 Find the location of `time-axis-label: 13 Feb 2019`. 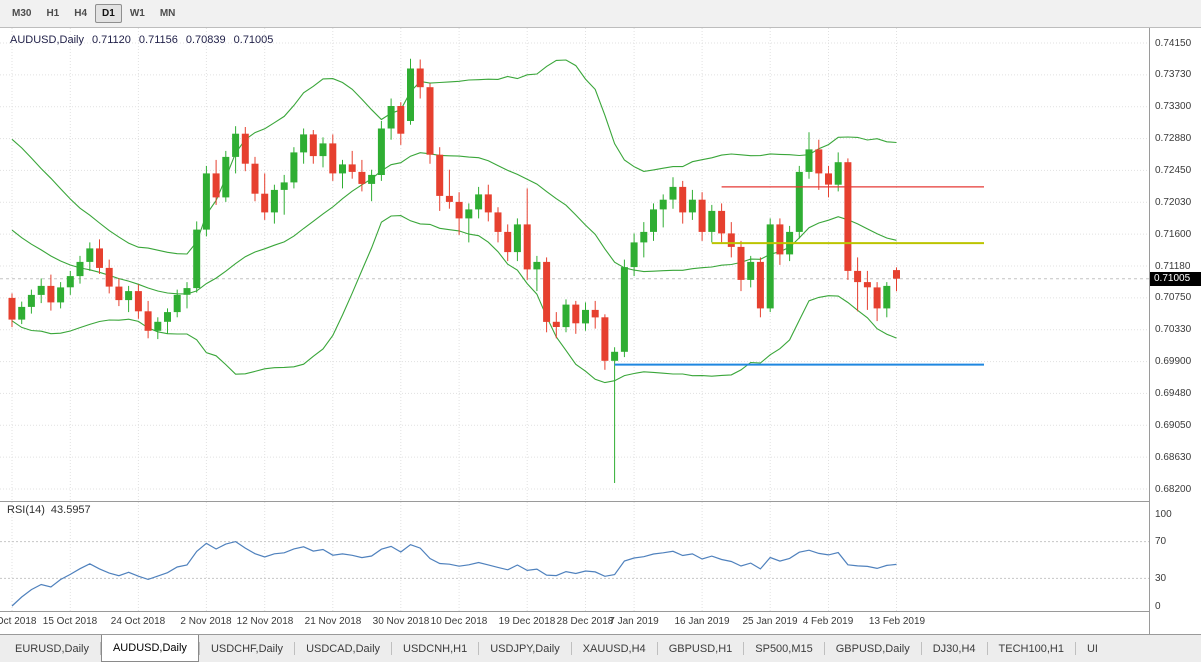

time-axis-label: 13 Feb 2019 is located at coordinates (897, 621).